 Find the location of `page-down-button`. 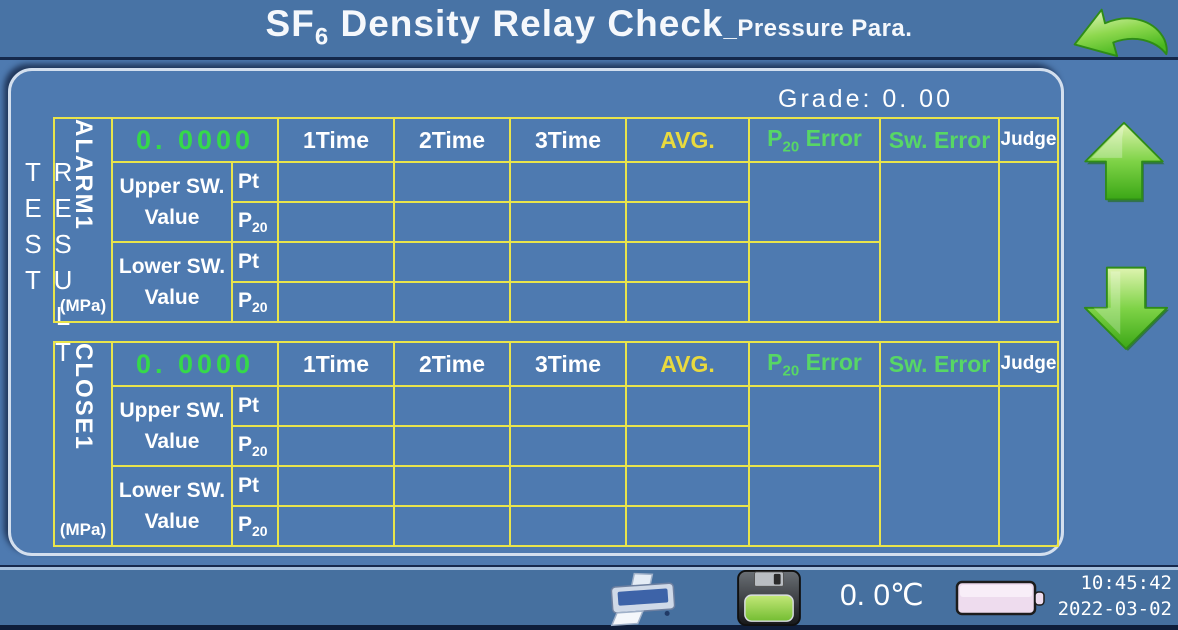

page-down-button is located at coordinates (1126, 303).